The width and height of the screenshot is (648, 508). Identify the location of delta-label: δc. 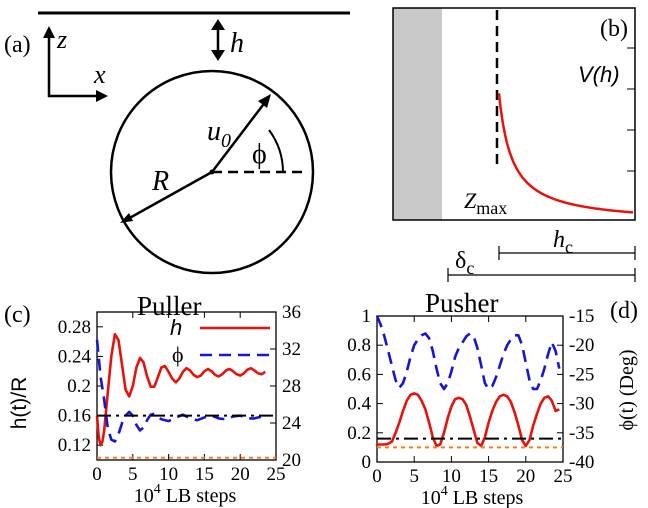
(464, 263).